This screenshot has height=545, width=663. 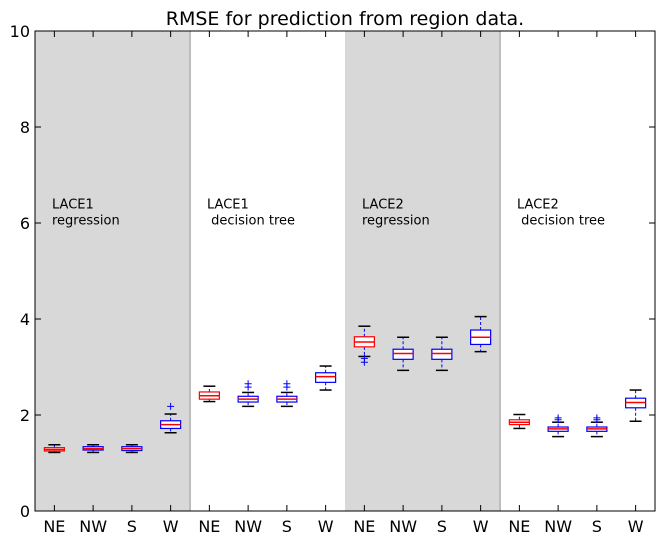 I want to click on y-tick-label: 10, so click(x=20, y=31).